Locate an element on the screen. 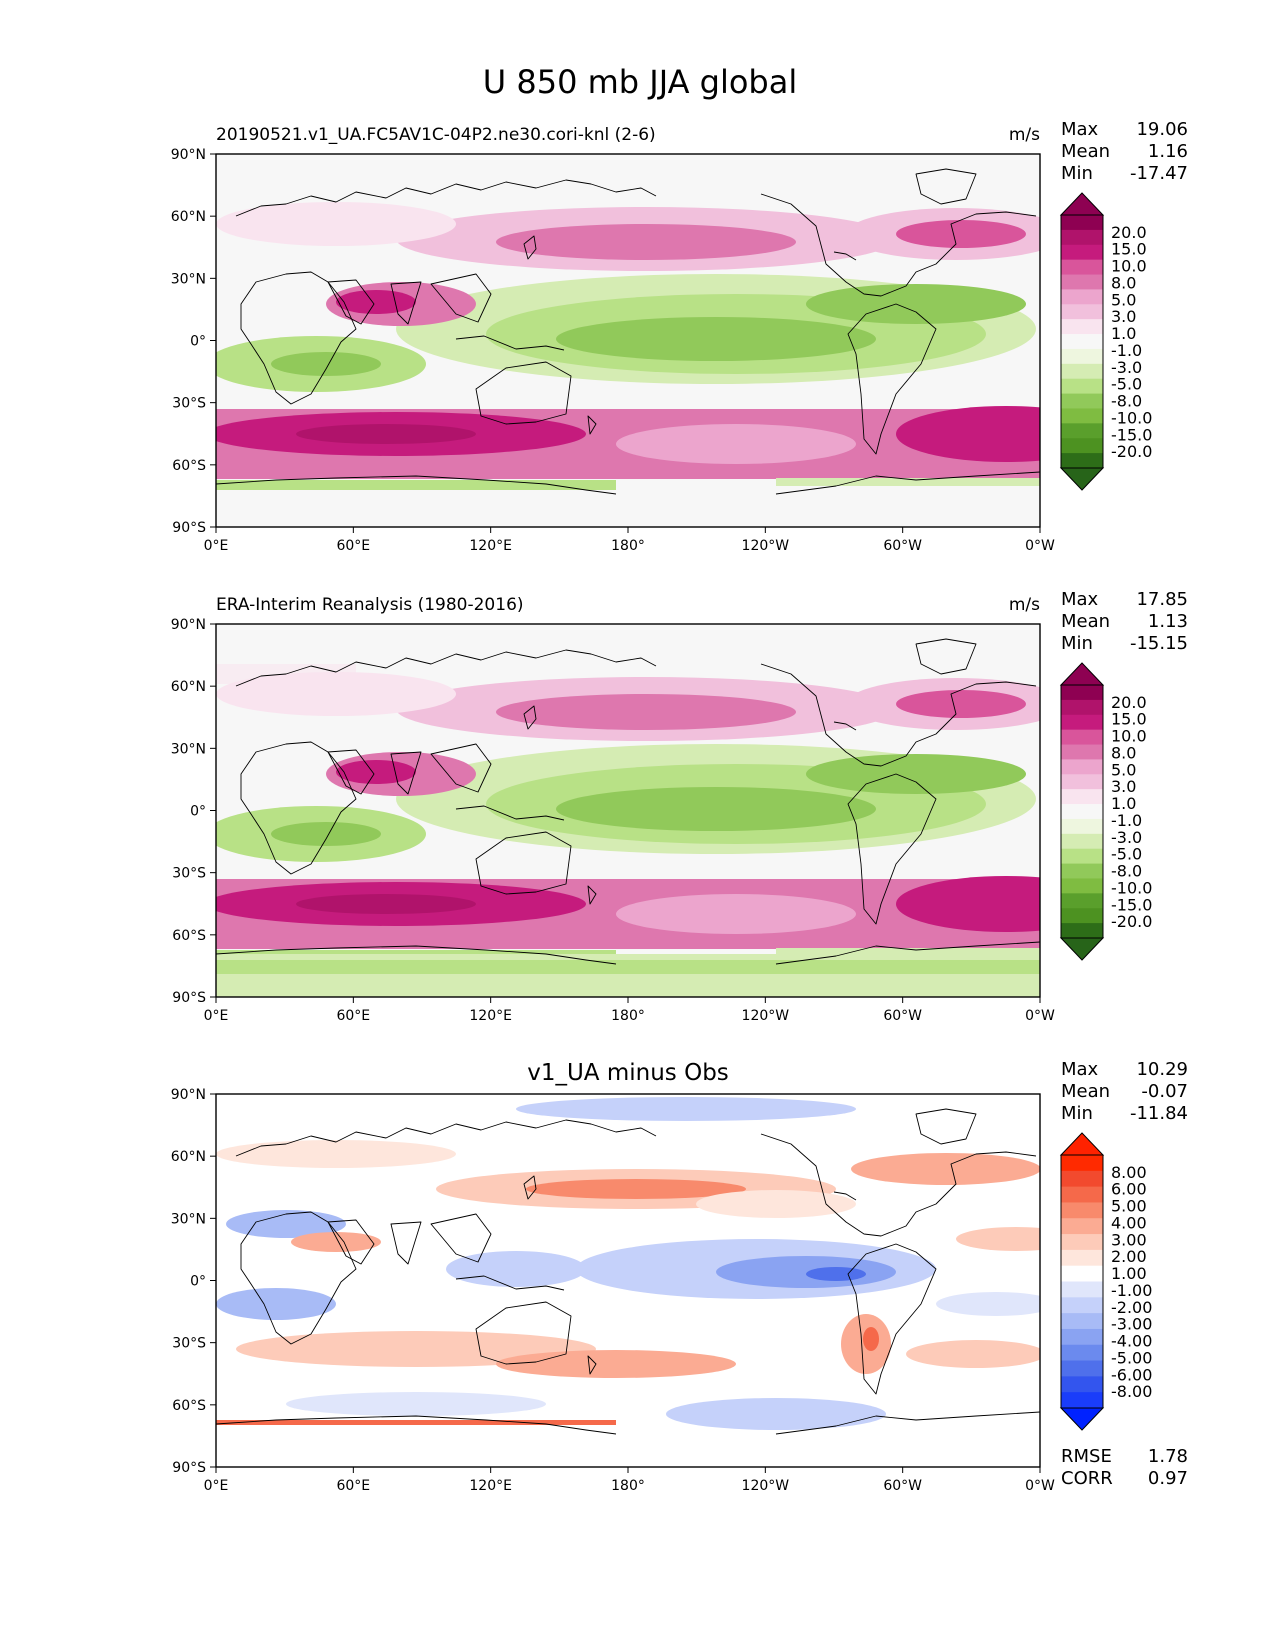  colorbar-label: -2.00 is located at coordinates (1131, 1307).